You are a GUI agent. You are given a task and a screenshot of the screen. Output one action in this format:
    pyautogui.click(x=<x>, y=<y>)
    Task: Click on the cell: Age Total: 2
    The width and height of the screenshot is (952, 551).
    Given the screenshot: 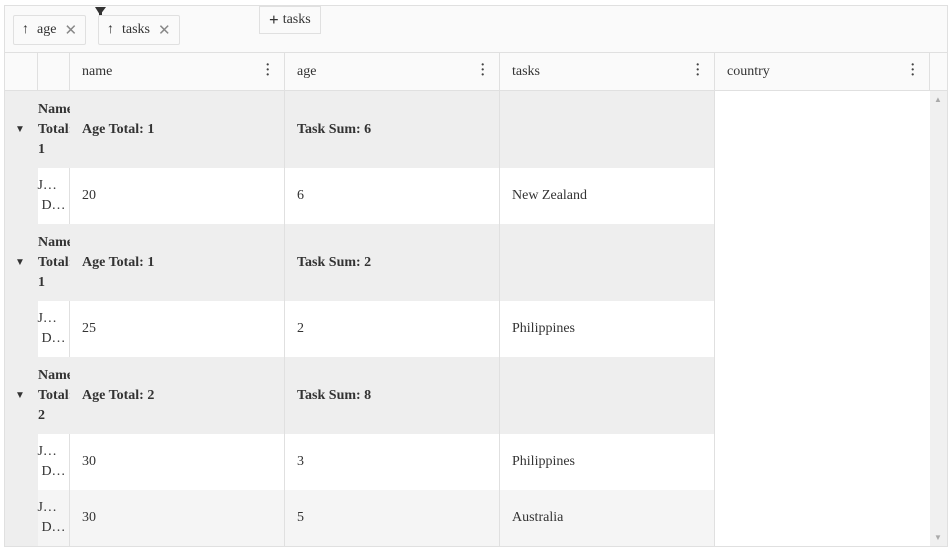 What is the action you would take?
    pyautogui.click(x=177, y=395)
    